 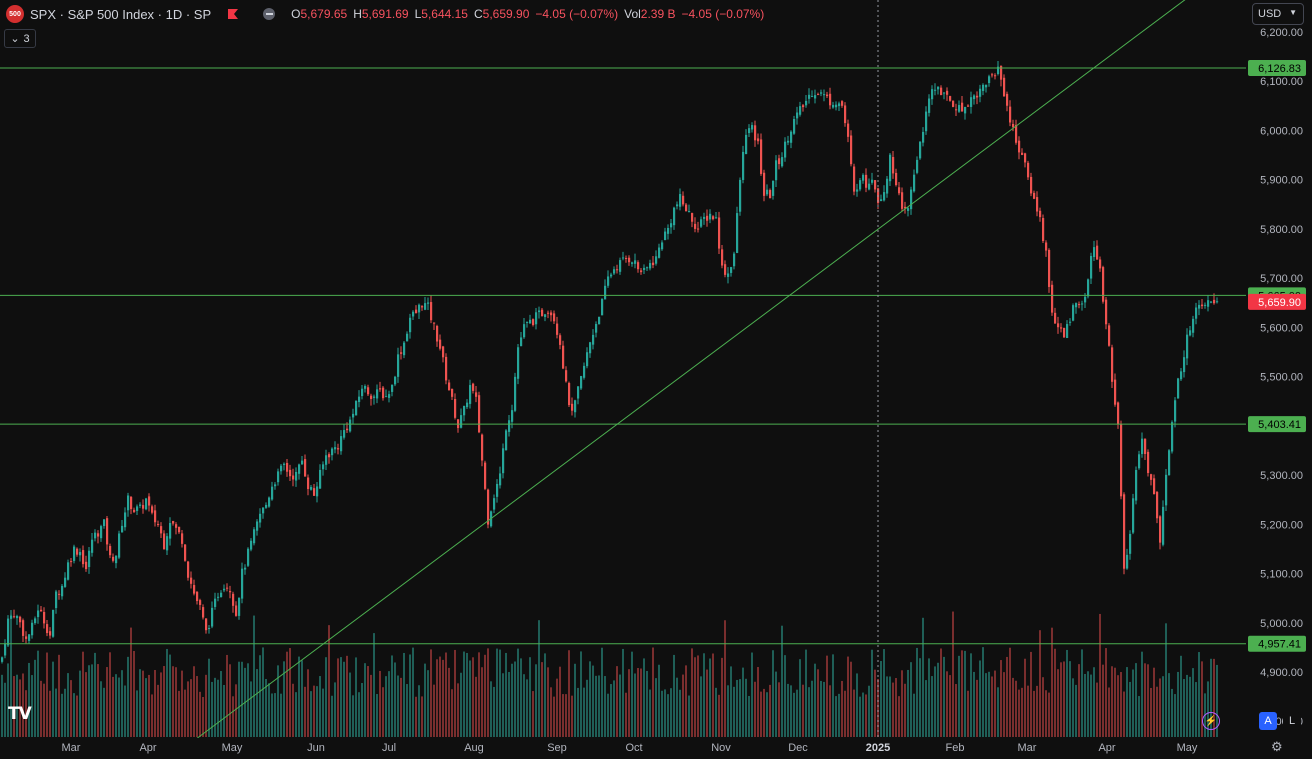 What do you see at coordinates (723, 14) in the screenshot?
I see `ohlc-item: −4.05 (−0.07%)` at bounding box center [723, 14].